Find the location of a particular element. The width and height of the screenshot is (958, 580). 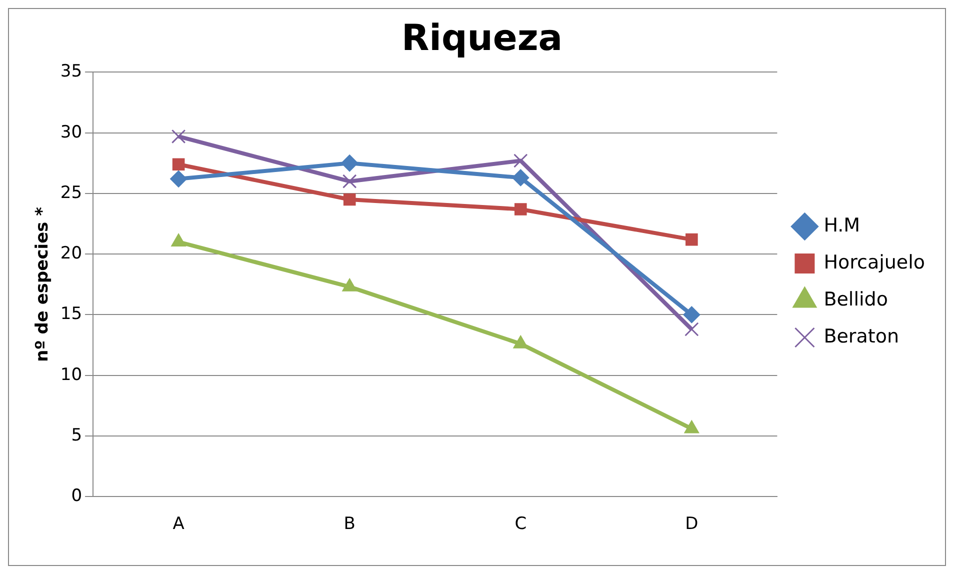

y-tick-label: 30 is located at coordinates (71, 132).